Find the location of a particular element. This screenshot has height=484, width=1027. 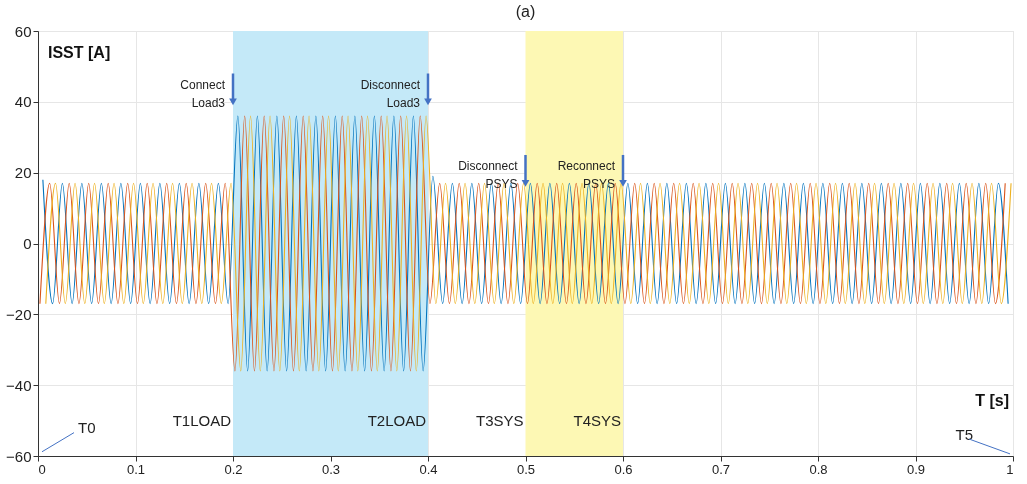

annotation: T2LOAD is located at coordinates (397, 420).